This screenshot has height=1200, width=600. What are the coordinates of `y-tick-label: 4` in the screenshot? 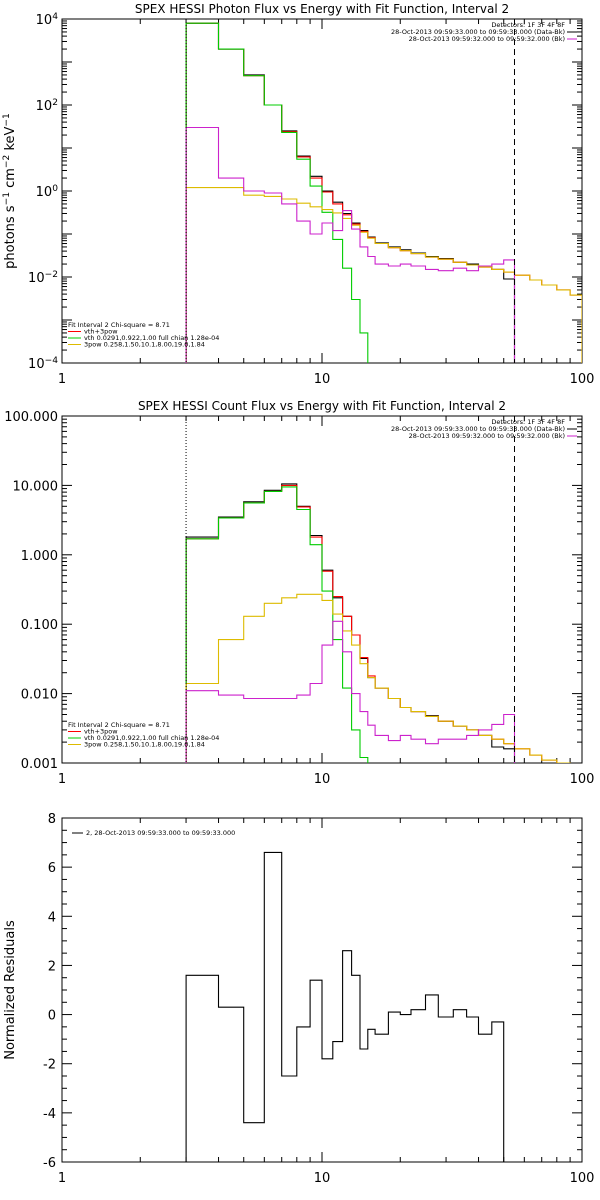 It's located at (52, 917).